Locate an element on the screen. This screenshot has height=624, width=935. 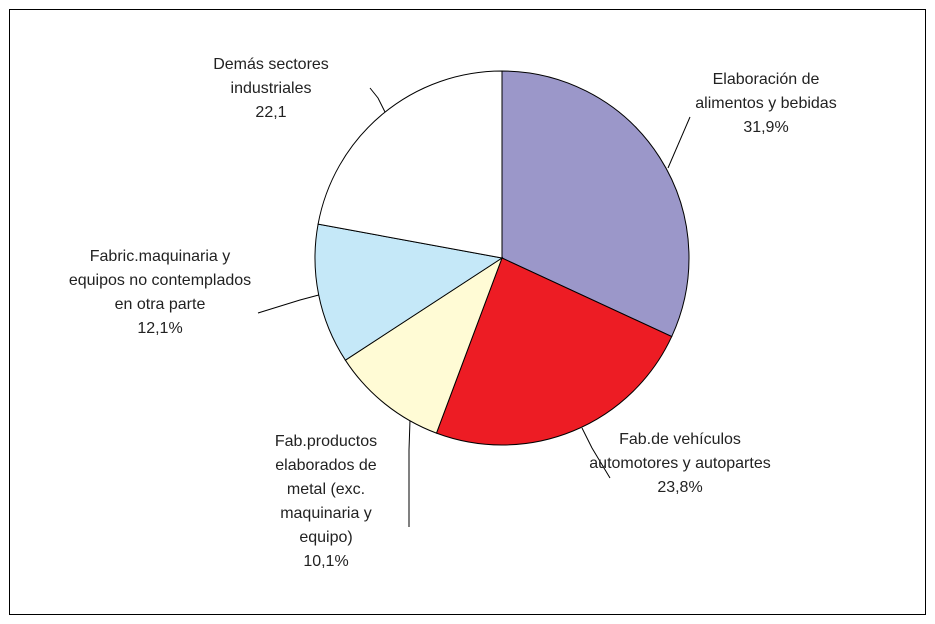
slice-label: Demás sectores industriales 22,1 is located at coordinates (271, 89).